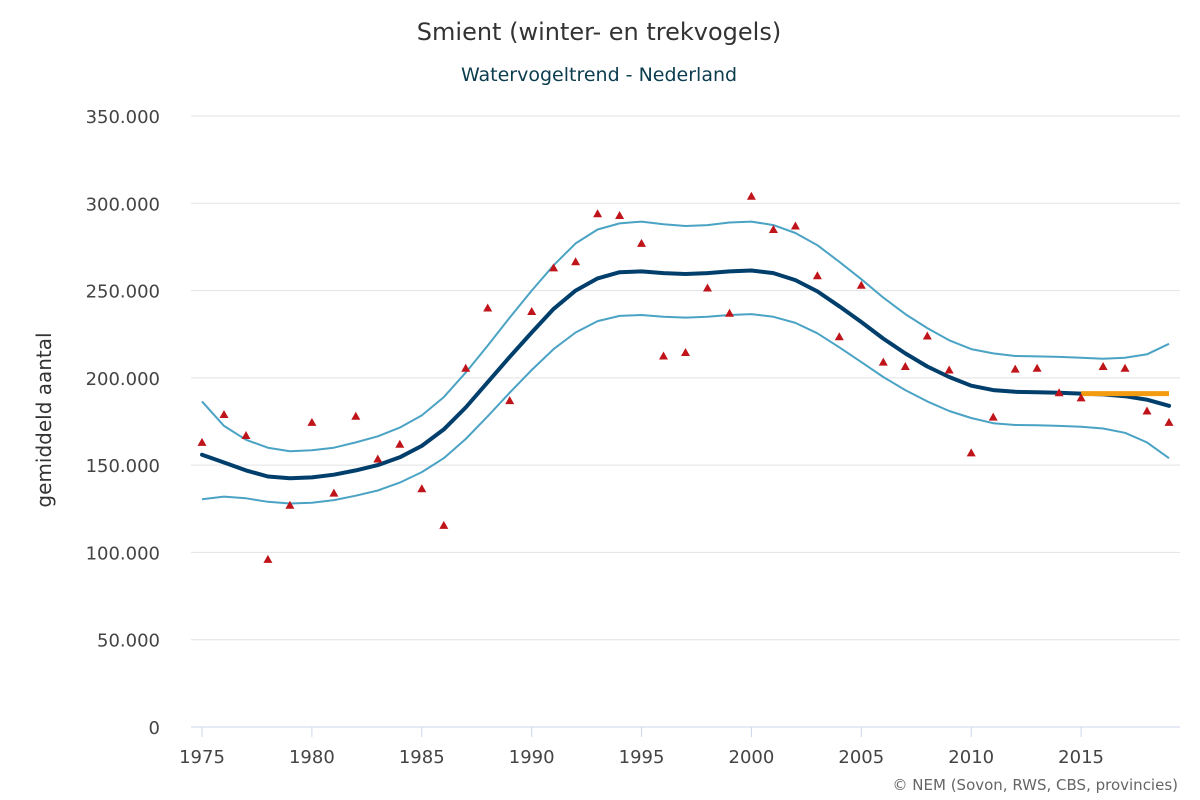 The height and width of the screenshot is (800, 1200). I want to click on y-tick-label: 300.000, so click(123, 204).